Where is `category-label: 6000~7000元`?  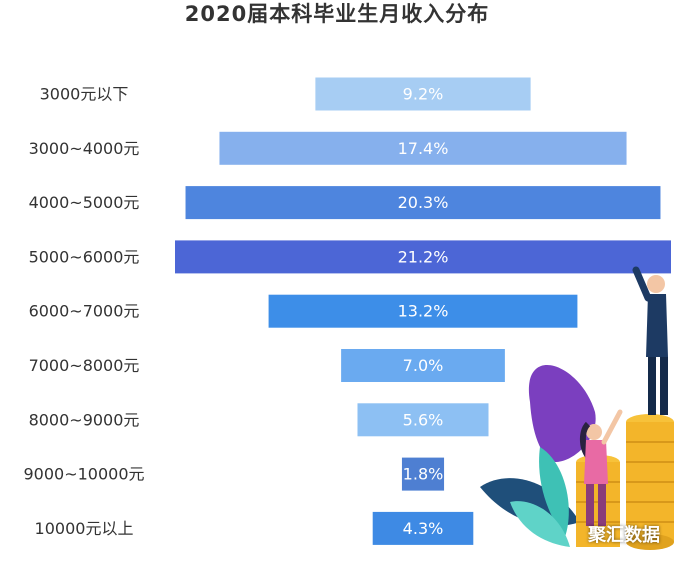
category-label: 6000~7000元 is located at coordinates (84, 311).